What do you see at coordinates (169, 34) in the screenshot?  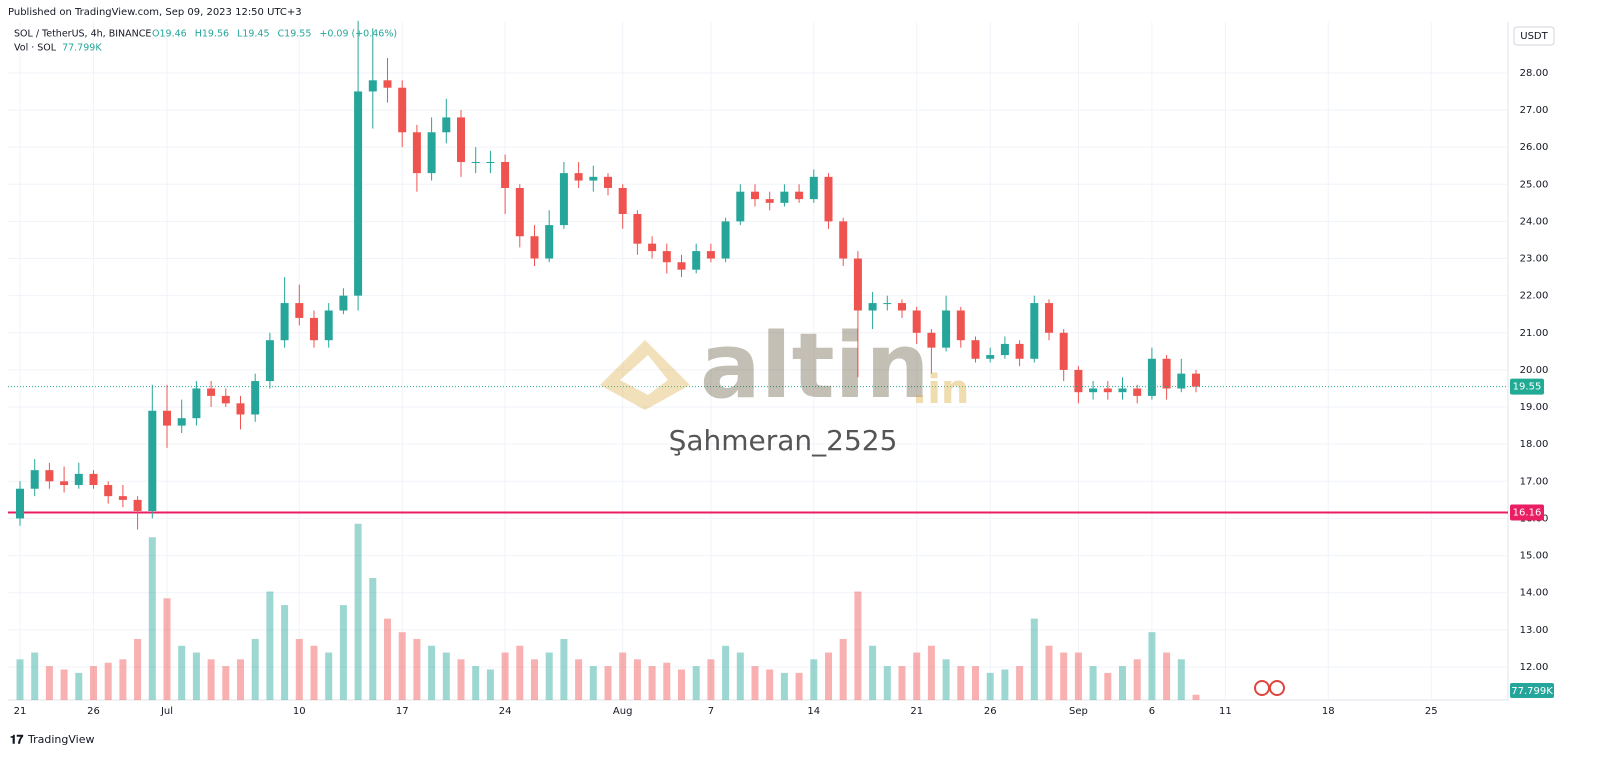 I see `ohlc-value: O19.46` at bounding box center [169, 34].